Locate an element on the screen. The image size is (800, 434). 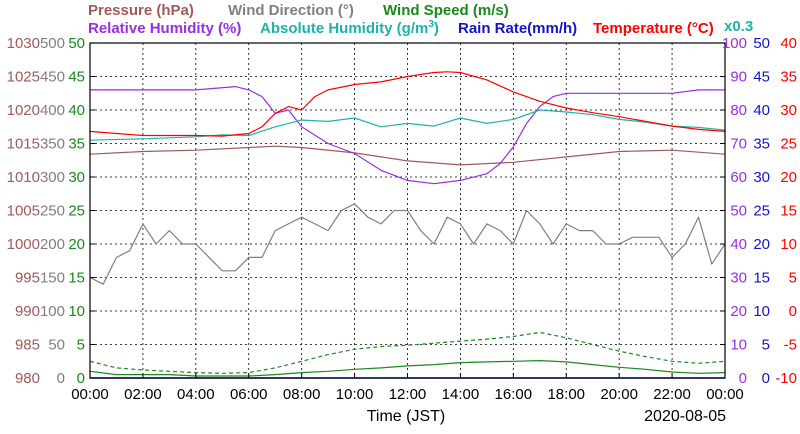
legend-multiplier: x0.3 is located at coordinates (738, 26).